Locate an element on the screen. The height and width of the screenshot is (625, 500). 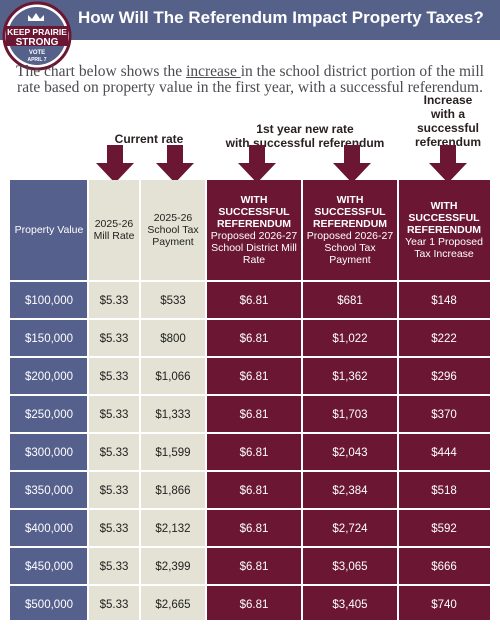
logo-line4: APRIL 7 is located at coordinates (36, 60).